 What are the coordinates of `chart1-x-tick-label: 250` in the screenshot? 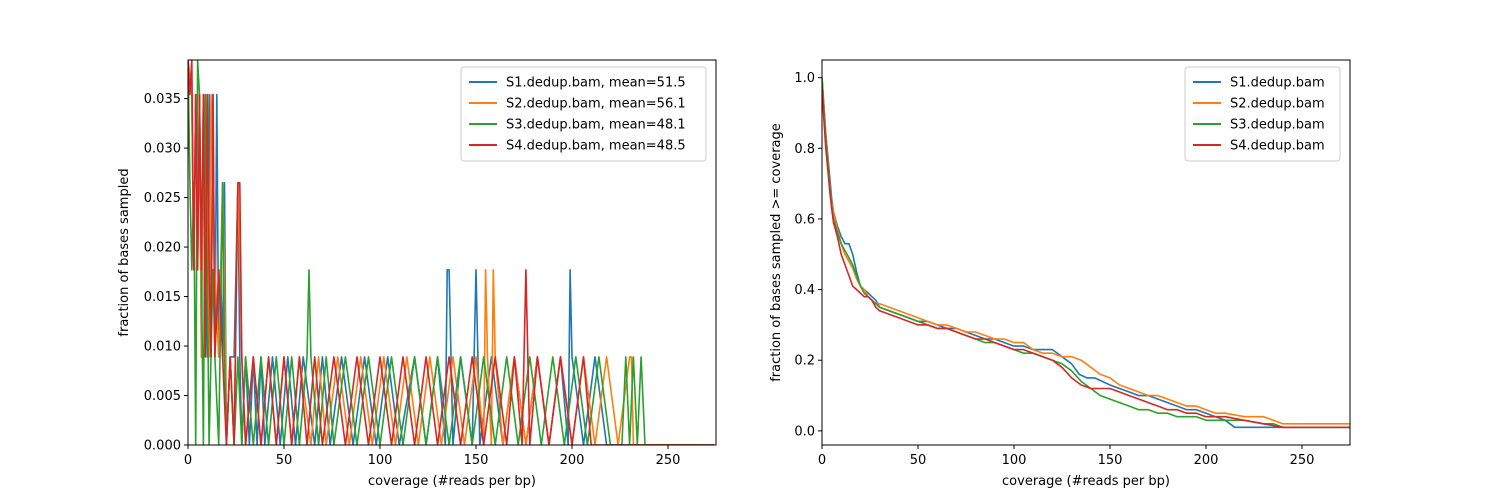 It's located at (1302, 460).